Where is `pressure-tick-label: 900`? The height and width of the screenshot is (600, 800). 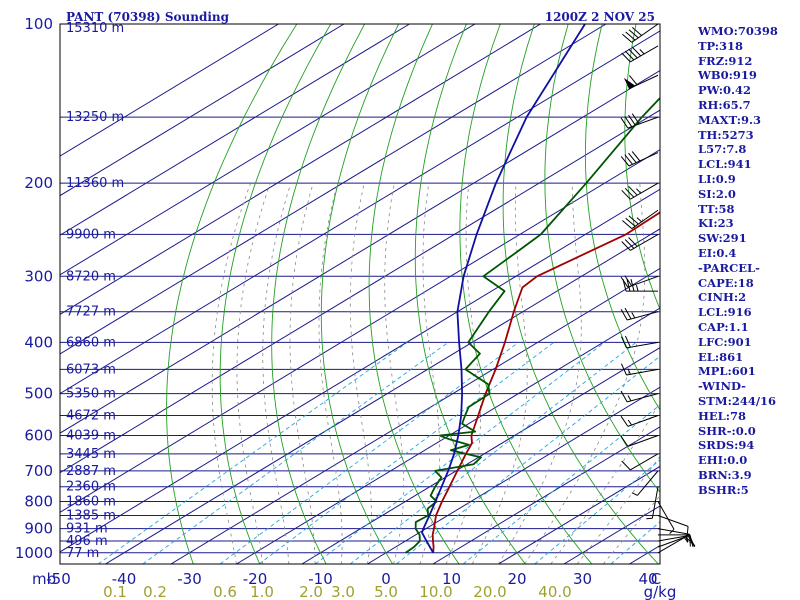
pressure-tick-label: 900 is located at coordinates (38, 529).